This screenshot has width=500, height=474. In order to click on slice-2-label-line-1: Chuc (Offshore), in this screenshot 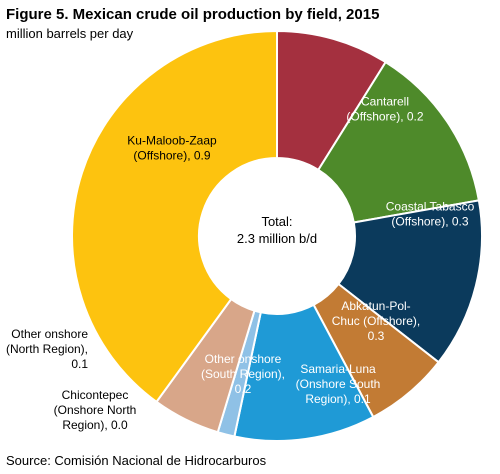, I will do `click(376, 321)`.